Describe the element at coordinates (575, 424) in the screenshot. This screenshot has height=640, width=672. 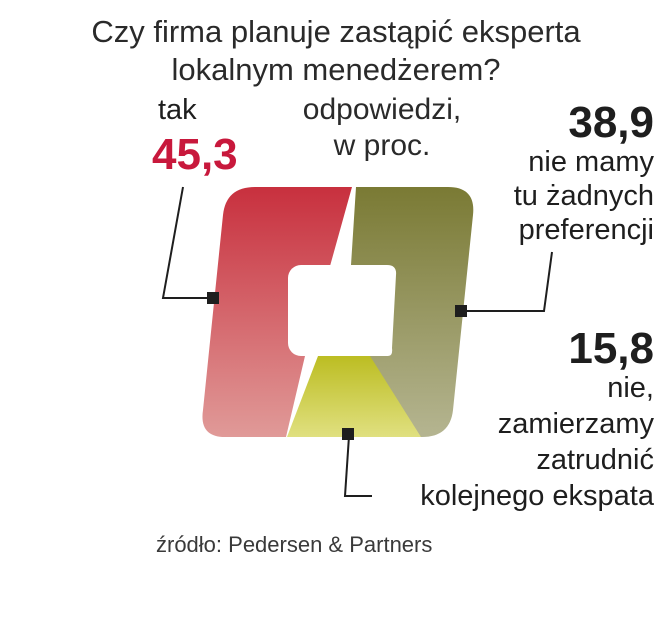
I see `label-nie-zamierzamy-2: zamierzamy` at that location.